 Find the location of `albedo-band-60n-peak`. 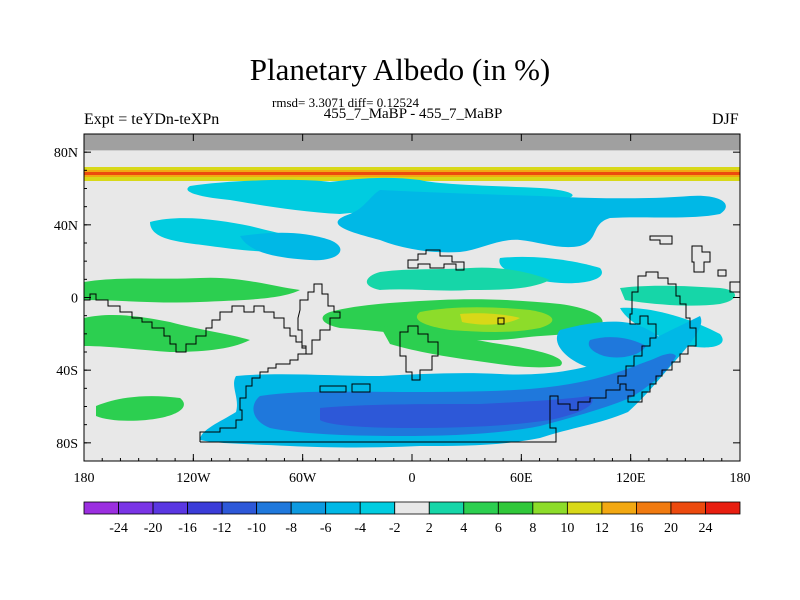

albedo-band-60n-peak is located at coordinates (412, 173).